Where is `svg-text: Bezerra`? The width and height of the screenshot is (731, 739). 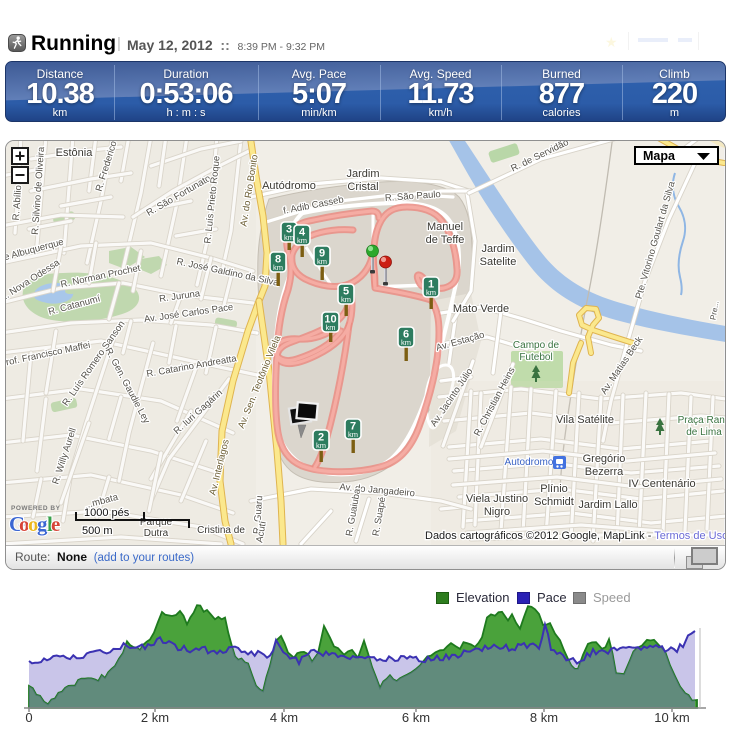 svg-text: Bezerra is located at coordinates (604, 472).